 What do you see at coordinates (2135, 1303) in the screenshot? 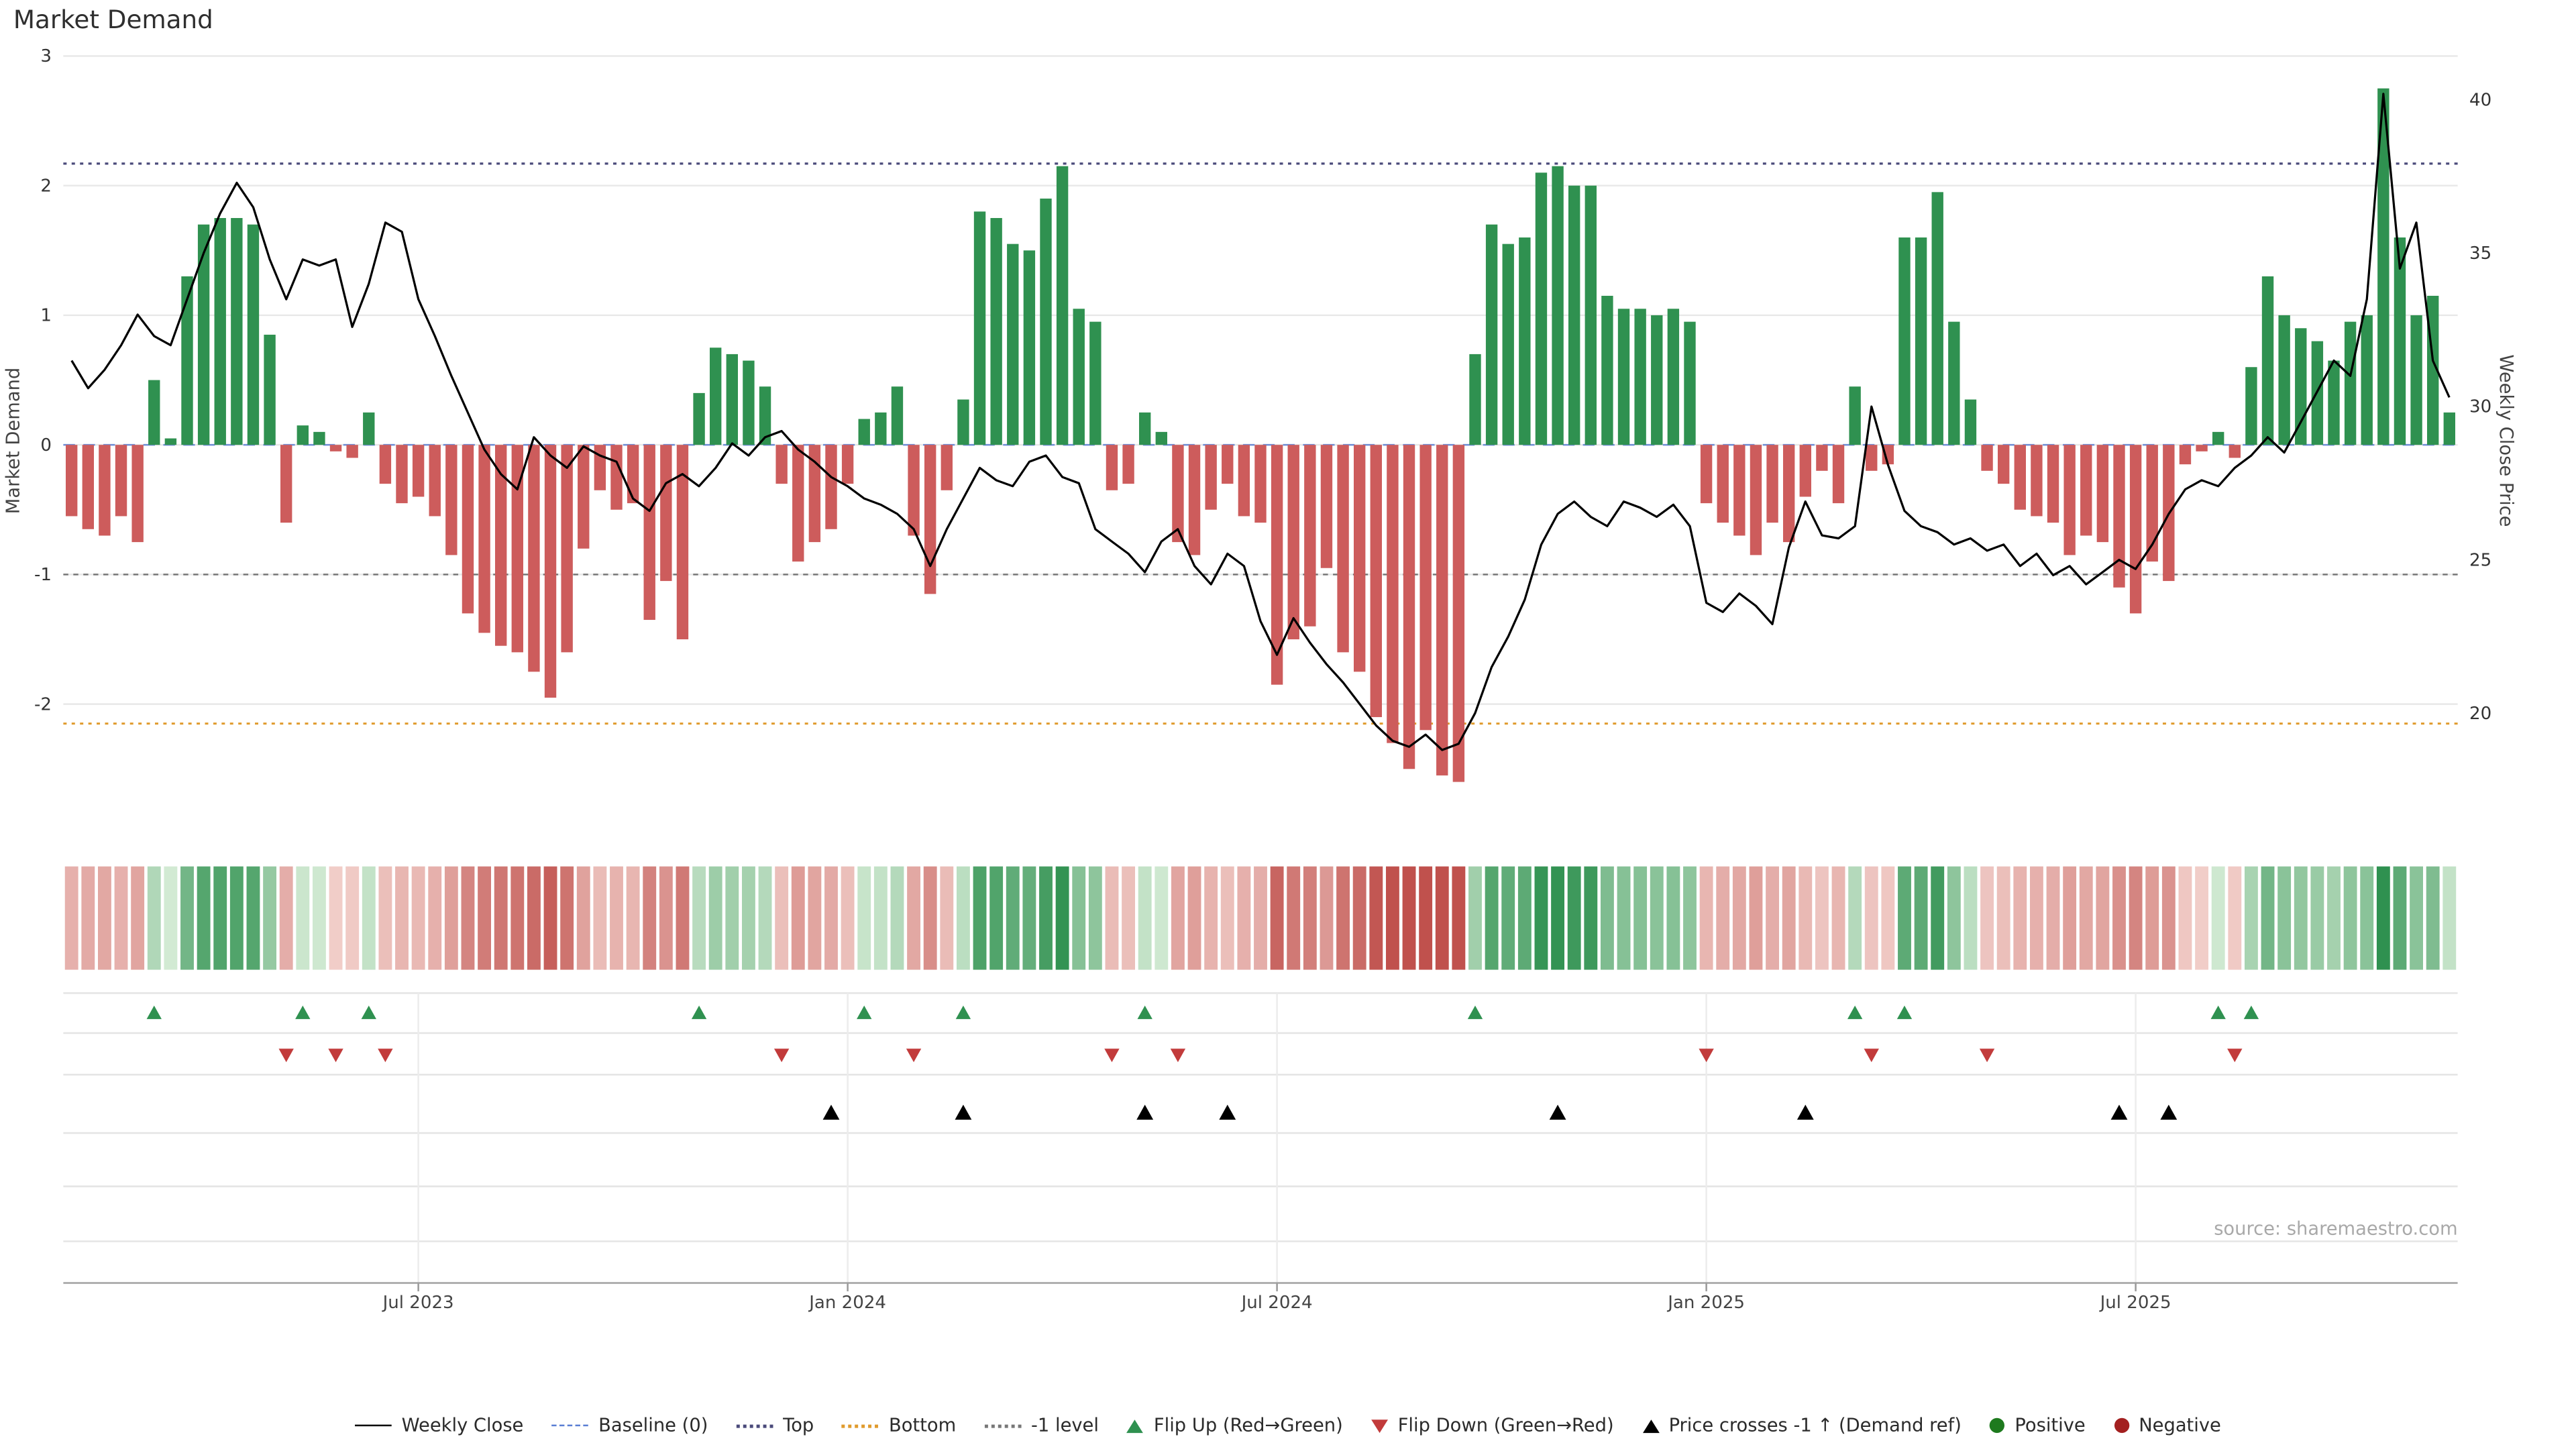
I see `svg-text: Jul 2025` at bounding box center [2135, 1303].